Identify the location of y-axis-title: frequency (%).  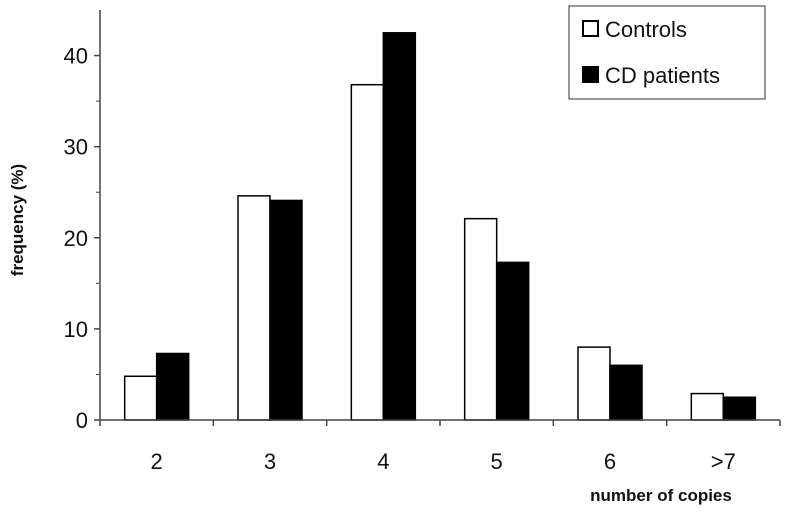
(17, 220).